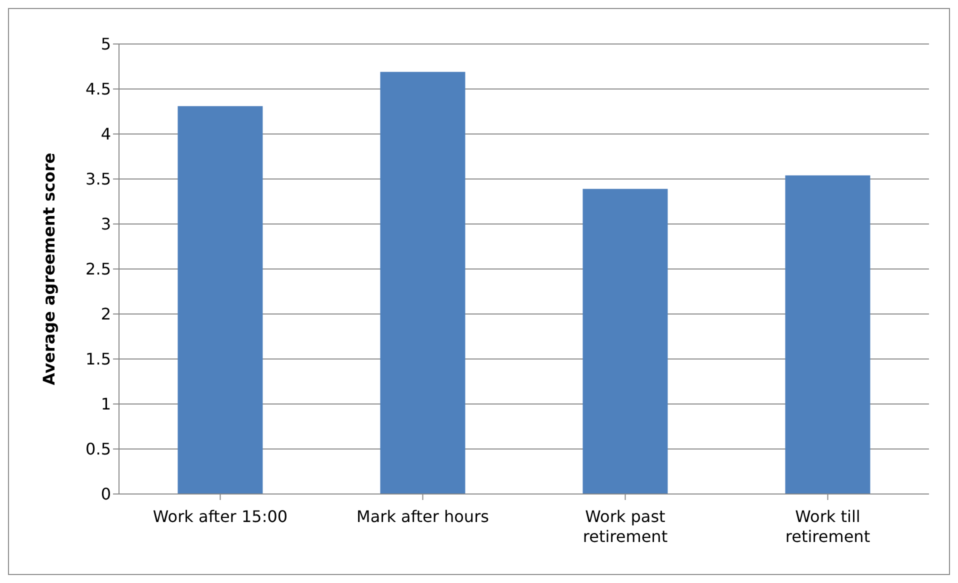 The width and height of the screenshot is (958, 583). Describe the element at coordinates (625, 526) in the screenshot. I see `x-tick-label: Work past retirement` at that location.